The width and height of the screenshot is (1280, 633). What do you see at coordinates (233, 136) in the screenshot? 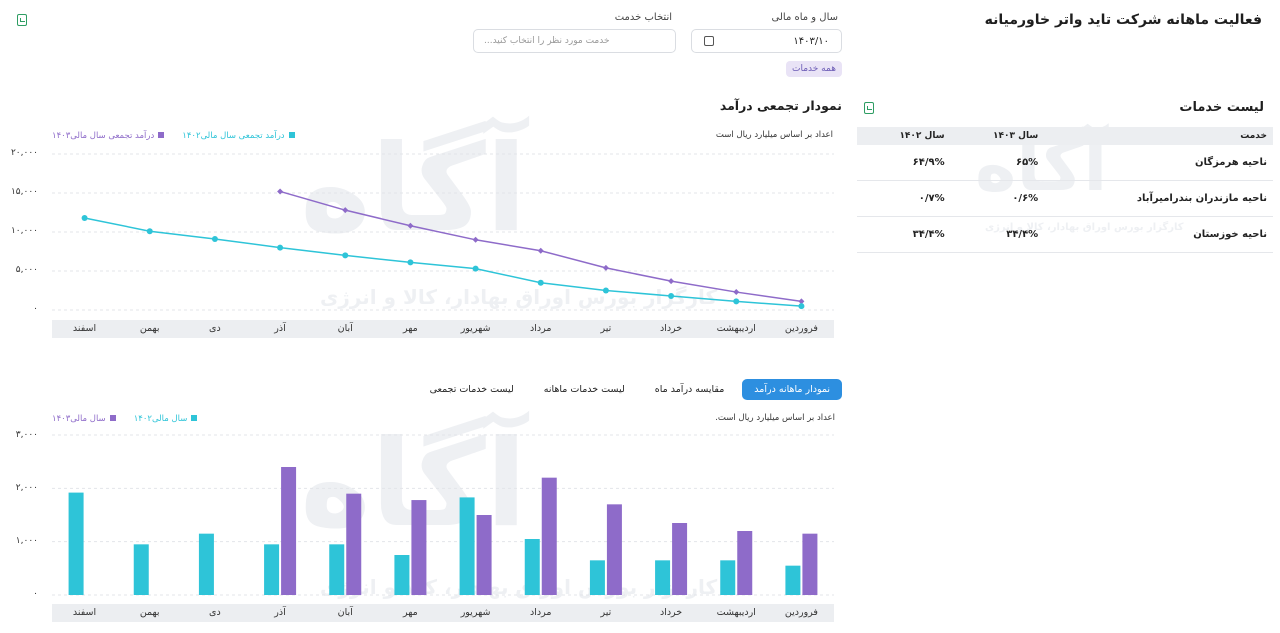
I see `legend-label-1402: درآمد تجمعی سال مالی۱۴۰۲` at bounding box center [233, 136].